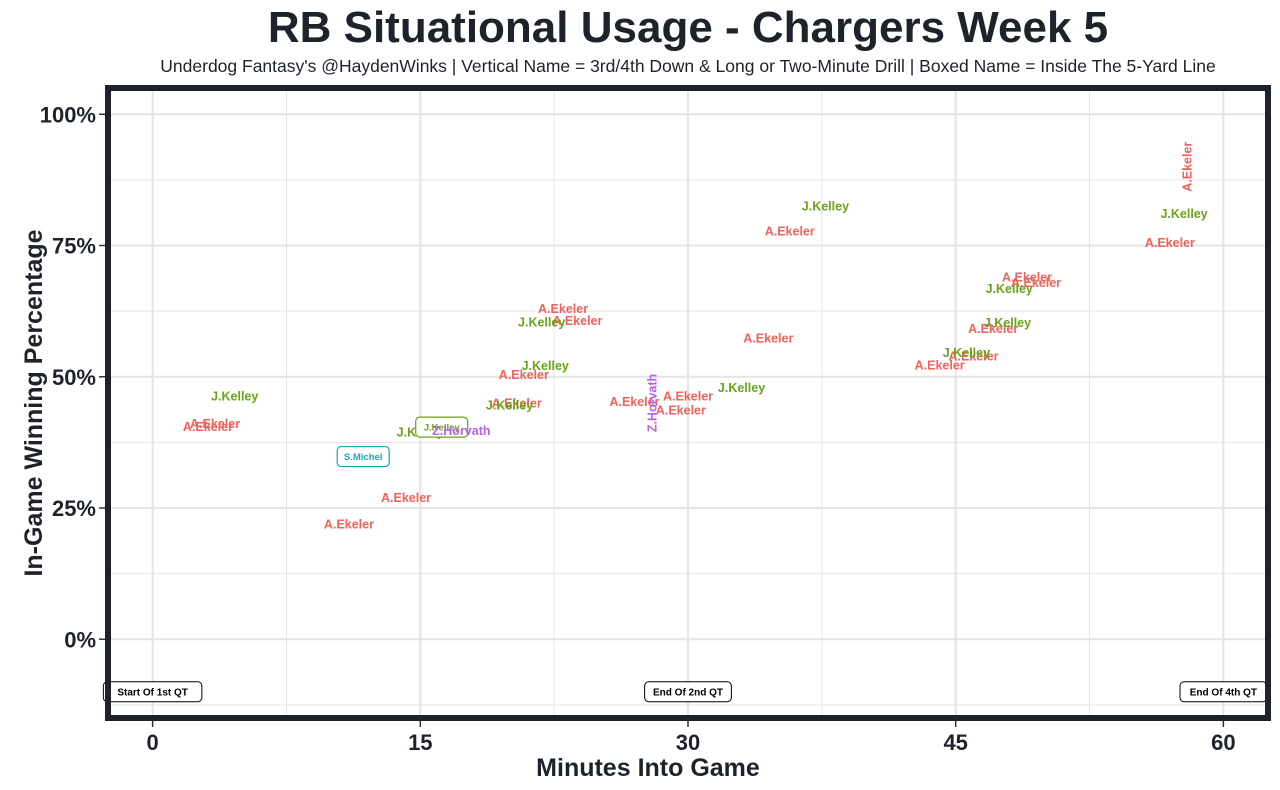 The height and width of the screenshot is (790, 1280). I want to click on quarter-marker: Start Of 1st QT, so click(152, 692).